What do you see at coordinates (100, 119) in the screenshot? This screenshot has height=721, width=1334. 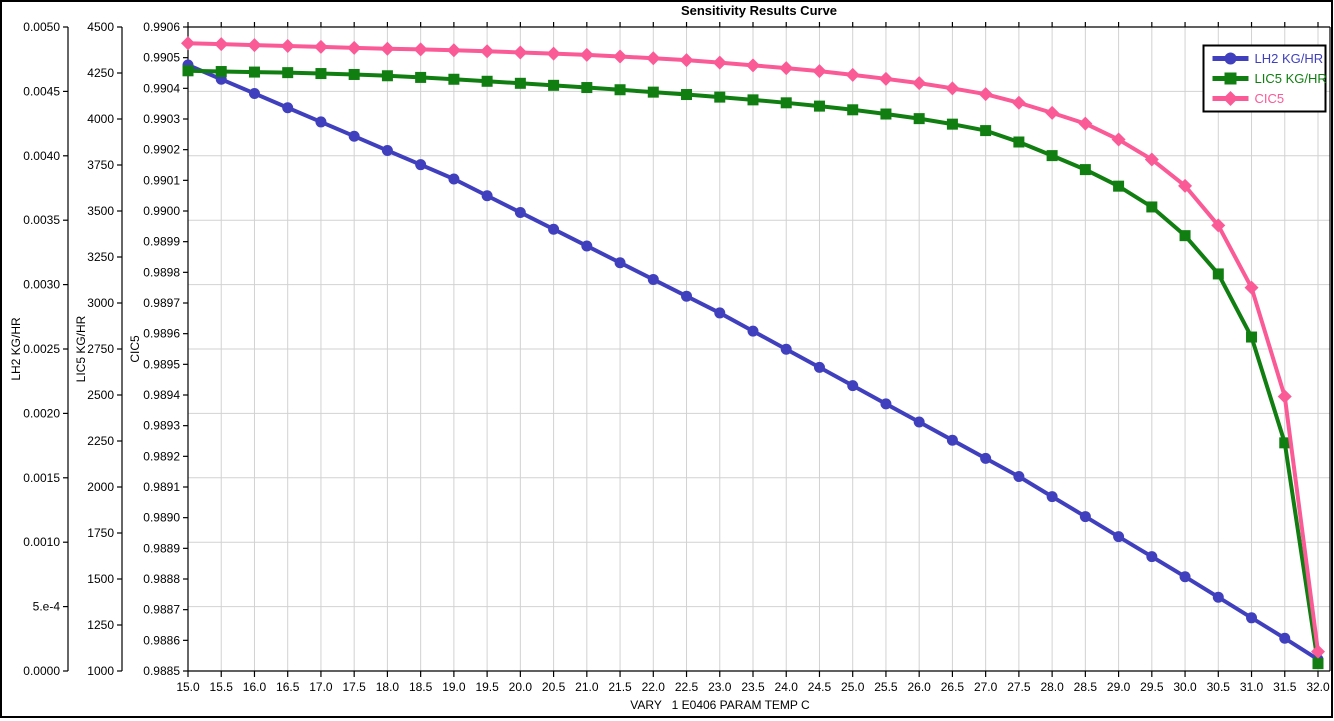 I see `y-tick-label: 4000` at bounding box center [100, 119].